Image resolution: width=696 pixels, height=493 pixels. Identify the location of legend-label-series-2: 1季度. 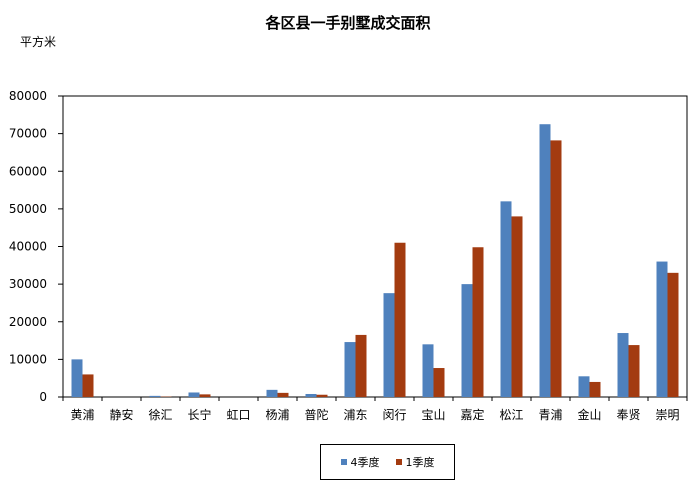
(420, 462).